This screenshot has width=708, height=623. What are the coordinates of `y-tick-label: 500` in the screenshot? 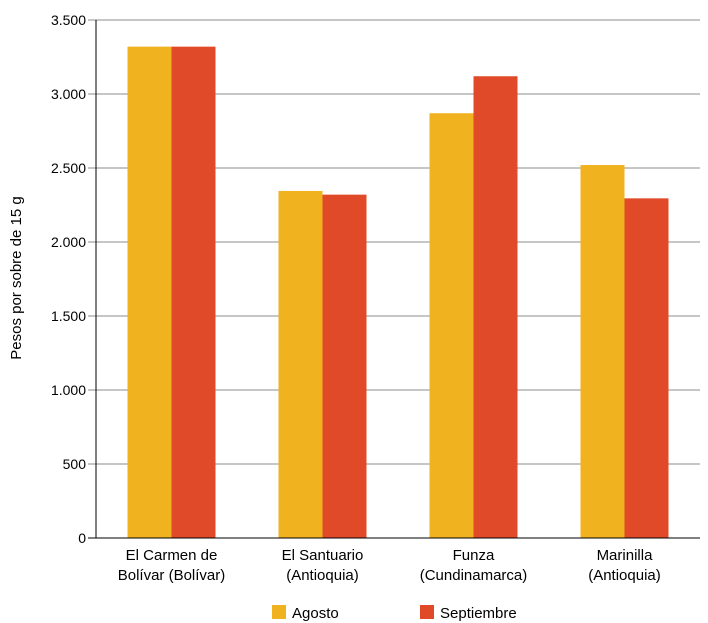 It's located at (75, 464).